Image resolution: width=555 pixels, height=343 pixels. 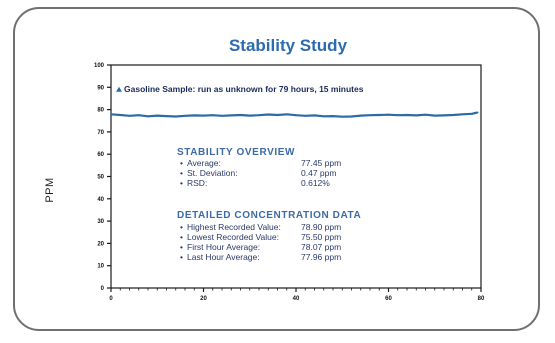 I want to click on detail-label: Highest Recorded Value:, so click(x=234, y=227).